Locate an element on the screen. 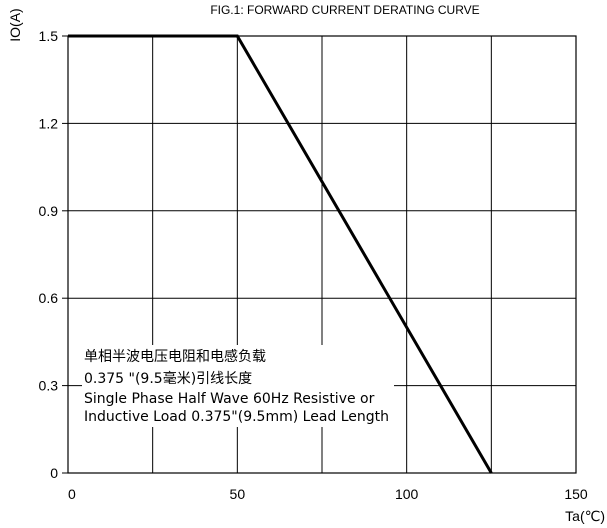 This screenshot has height=528, width=607. annotation-line: Single Phase Half Wave 60Hz Resistive or is located at coordinates (229, 399).